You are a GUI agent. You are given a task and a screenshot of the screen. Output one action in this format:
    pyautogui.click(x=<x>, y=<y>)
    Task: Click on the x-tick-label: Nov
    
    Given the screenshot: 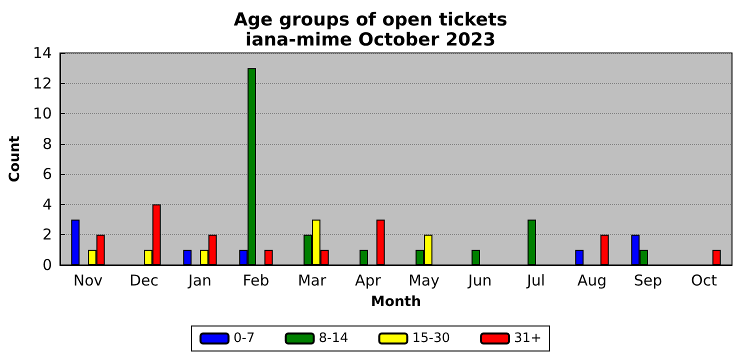 What is the action you would take?
    pyautogui.click(x=88, y=281)
    